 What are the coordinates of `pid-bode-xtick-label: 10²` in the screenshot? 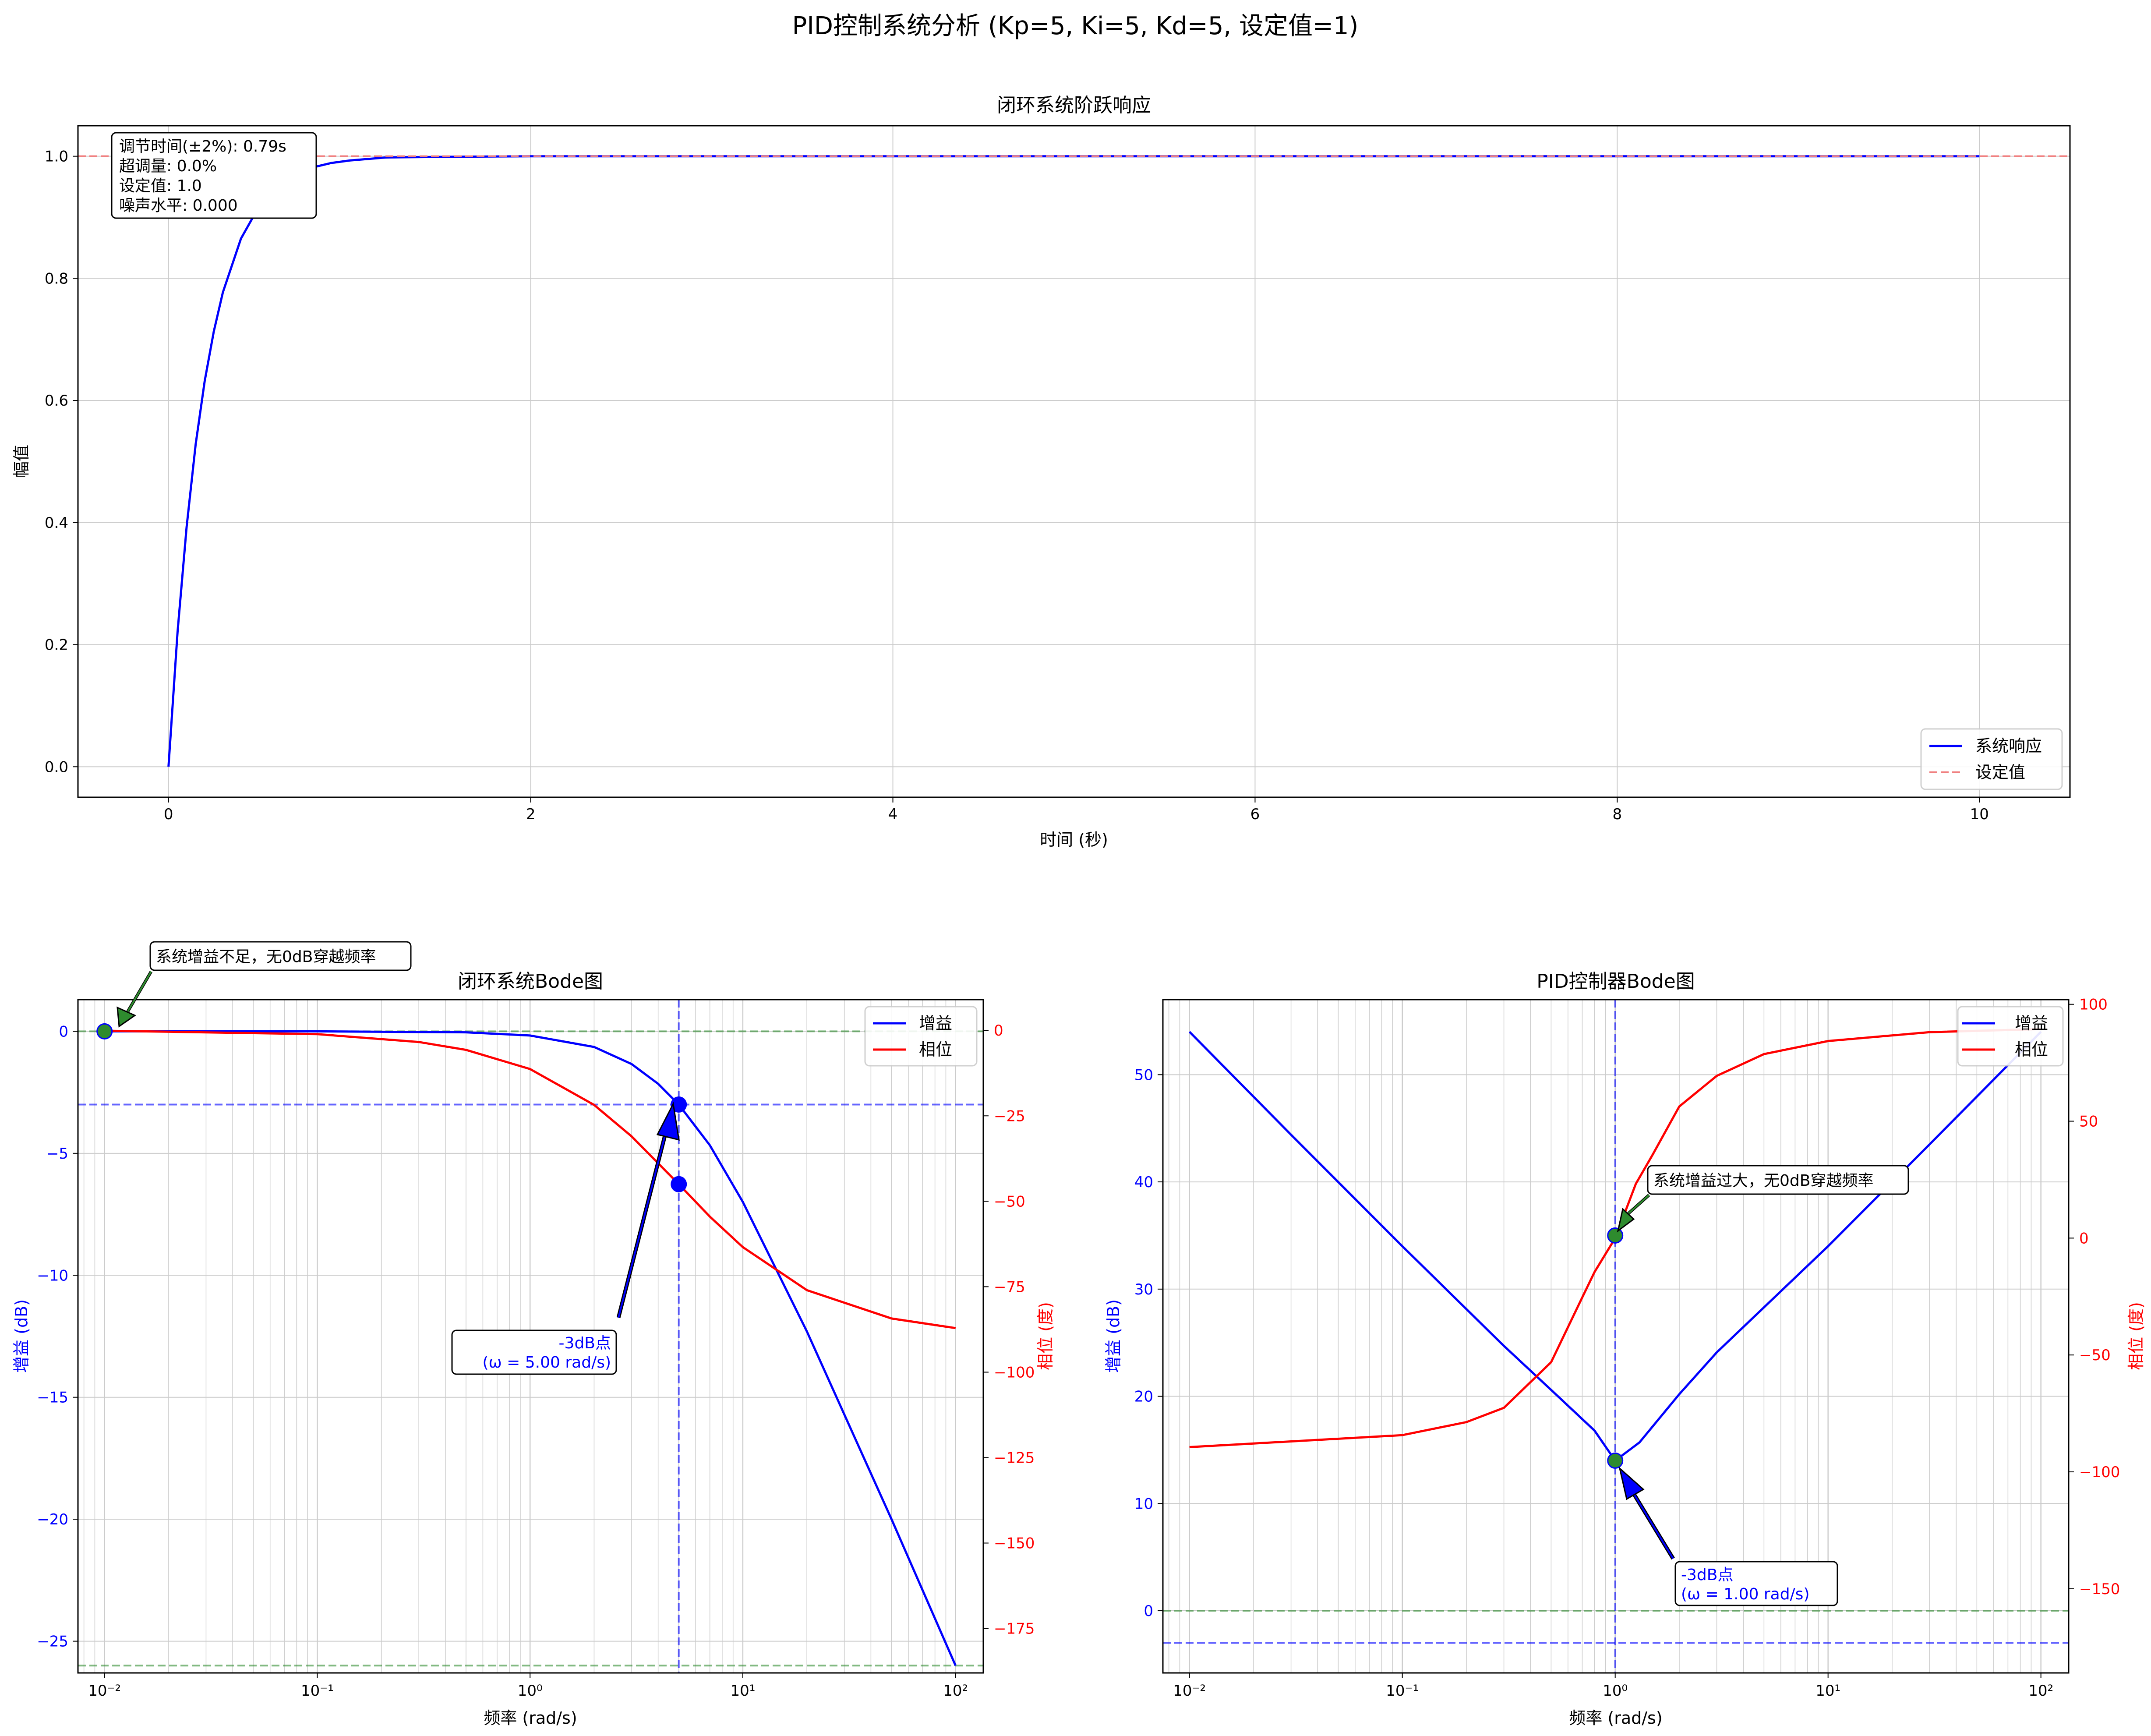 It's located at (2040, 1691).